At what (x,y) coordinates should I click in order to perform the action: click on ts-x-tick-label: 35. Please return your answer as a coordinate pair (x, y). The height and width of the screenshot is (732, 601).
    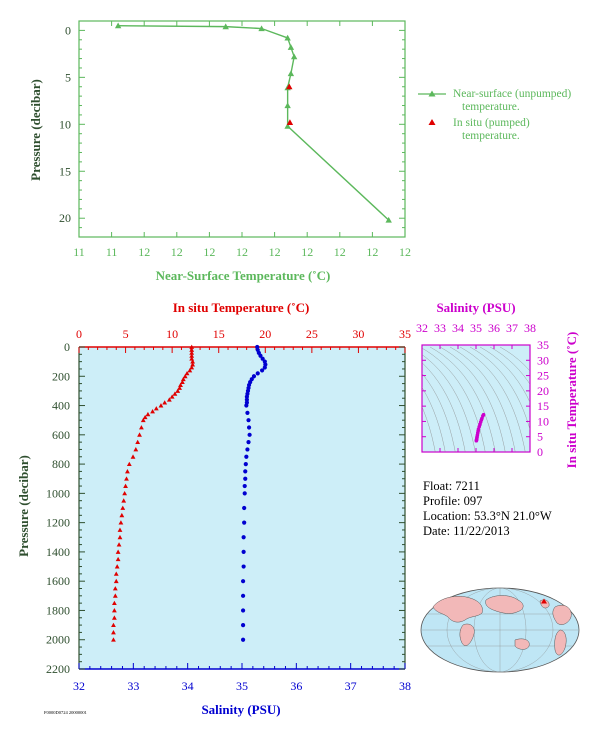
    Looking at the image, I should click on (476, 328).